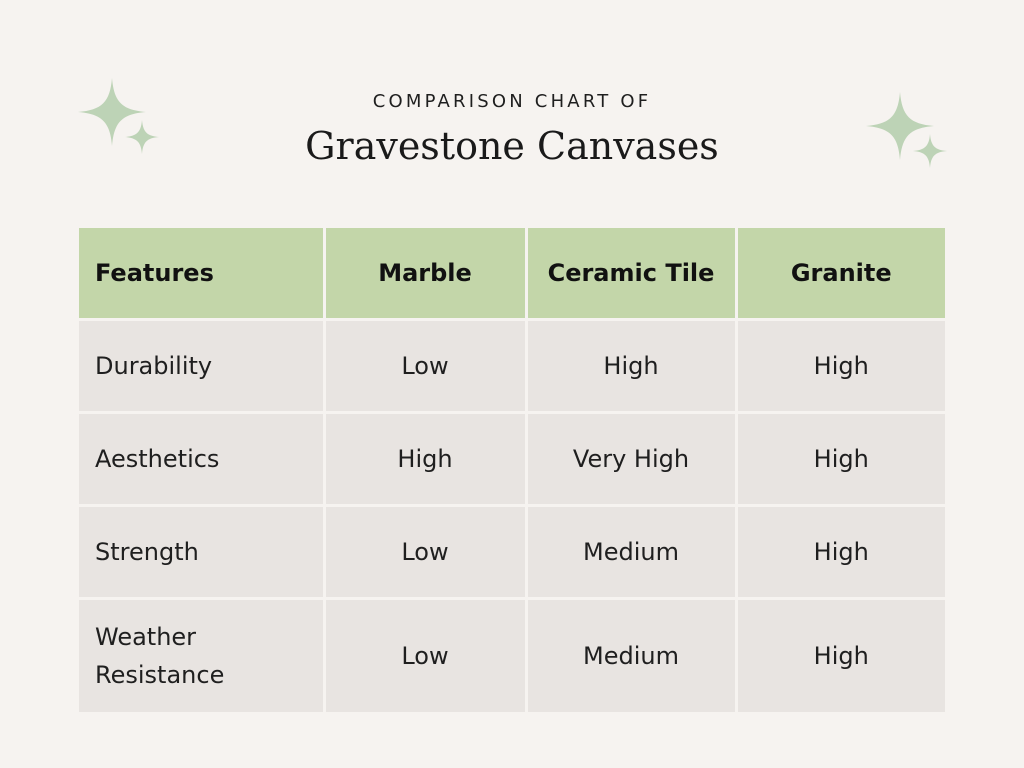 Image resolution: width=1024 pixels, height=768 pixels. Describe the element at coordinates (425, 274) in the screenshot. I see `column-header-marble: Marble` at that location.